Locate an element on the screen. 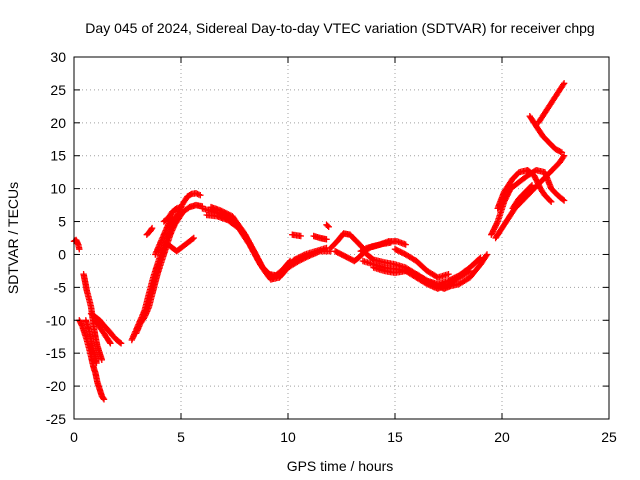  x-tick-label: 15 is located at coordinates (395, 437).